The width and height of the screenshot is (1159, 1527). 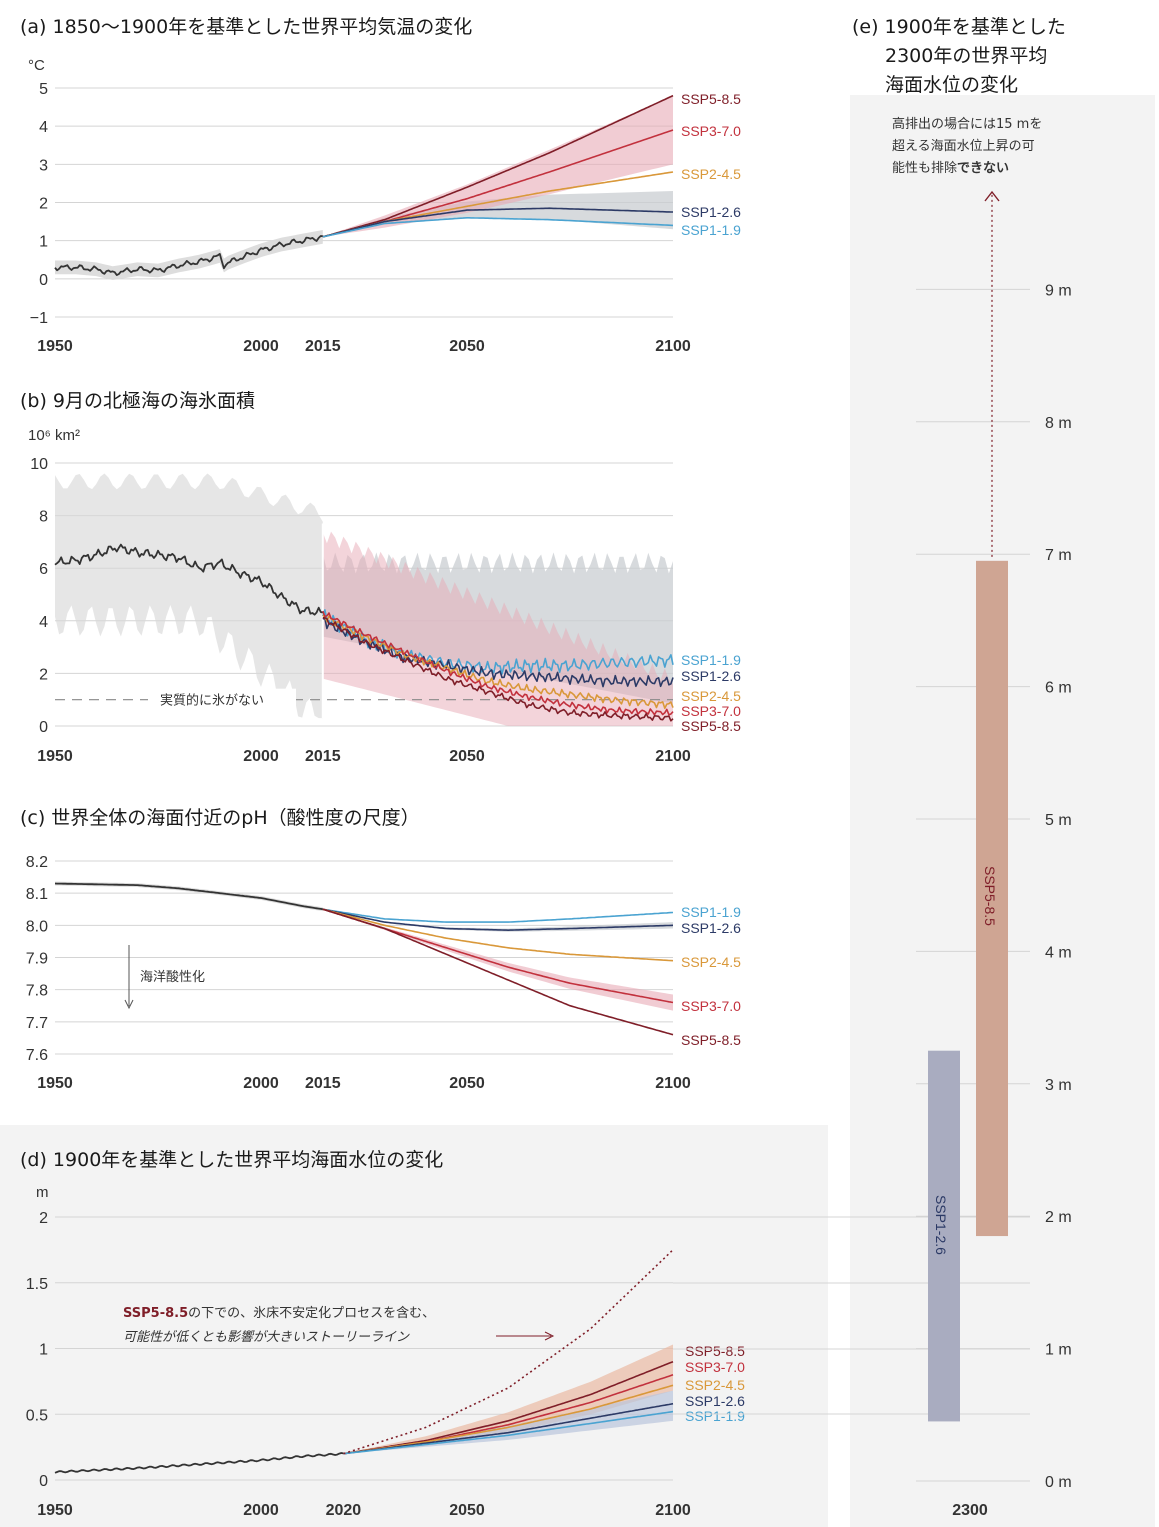 I want to click on ssp370-range-band, so click(x=497, y=960).